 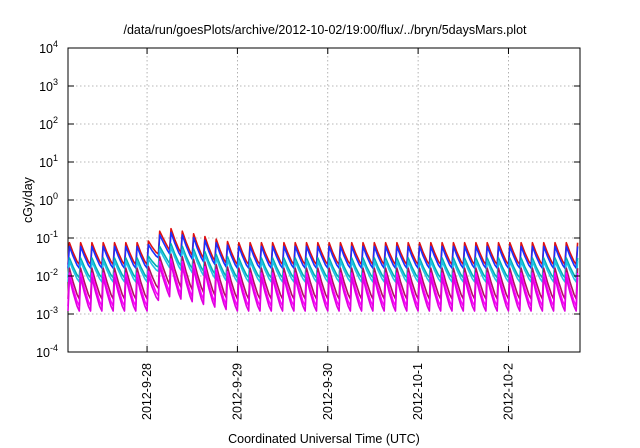 I want to click on y-tick-label: 10⁴, so click(x=48, y=47).